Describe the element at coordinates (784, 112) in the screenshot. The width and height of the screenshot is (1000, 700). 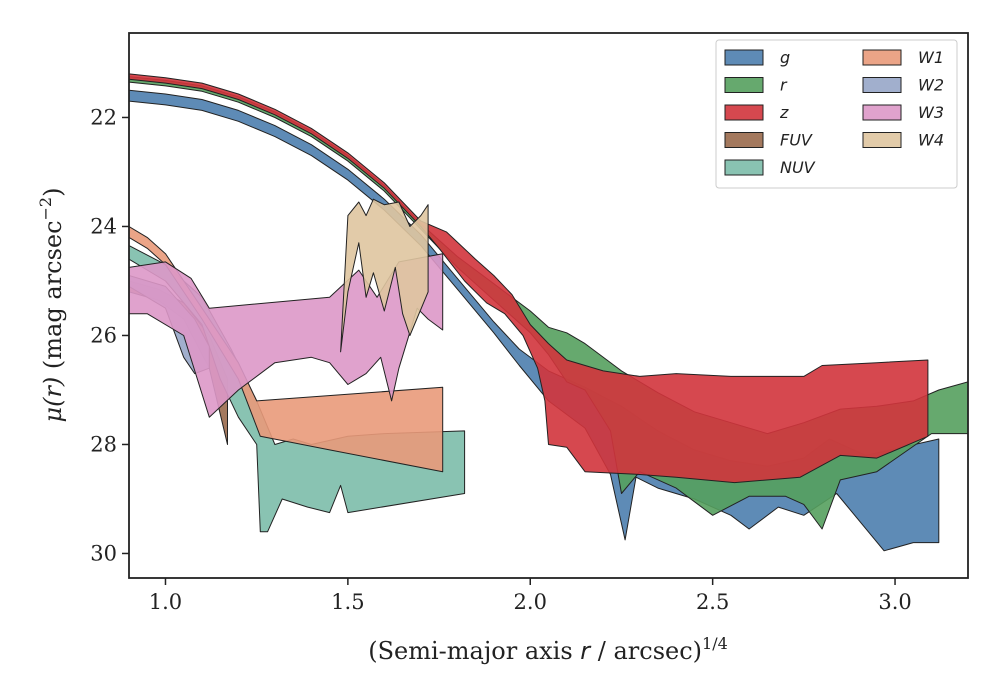
I see `legend-label-z: z` at that location.